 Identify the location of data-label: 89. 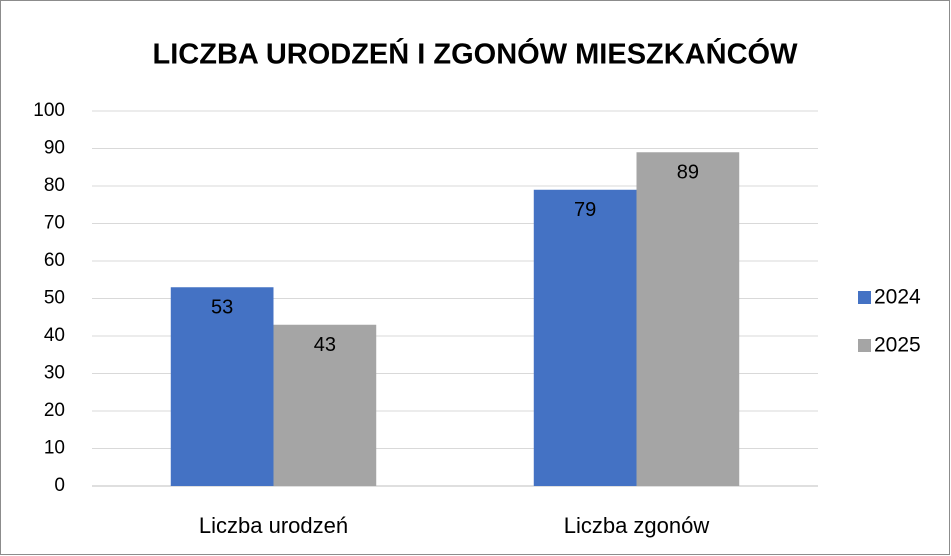
(688, 173).